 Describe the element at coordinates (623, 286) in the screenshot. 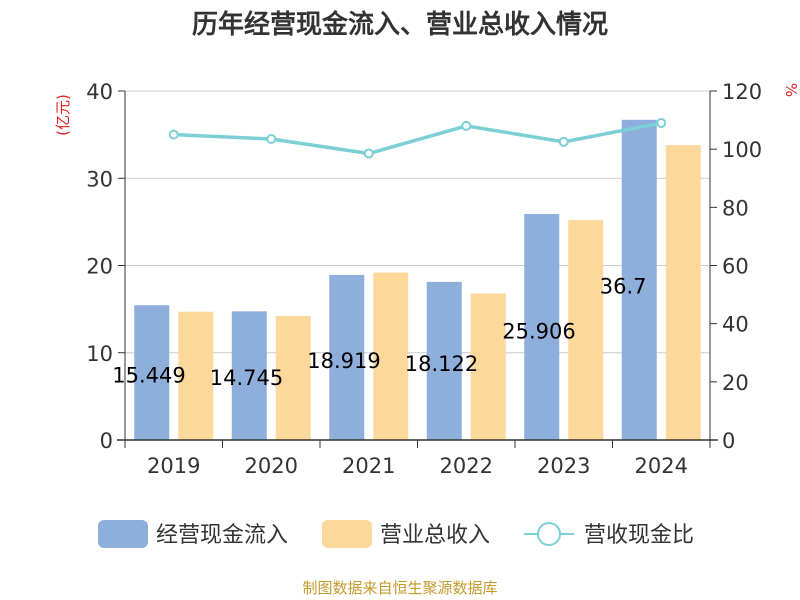

I see `data-label: 36.7` at that location.